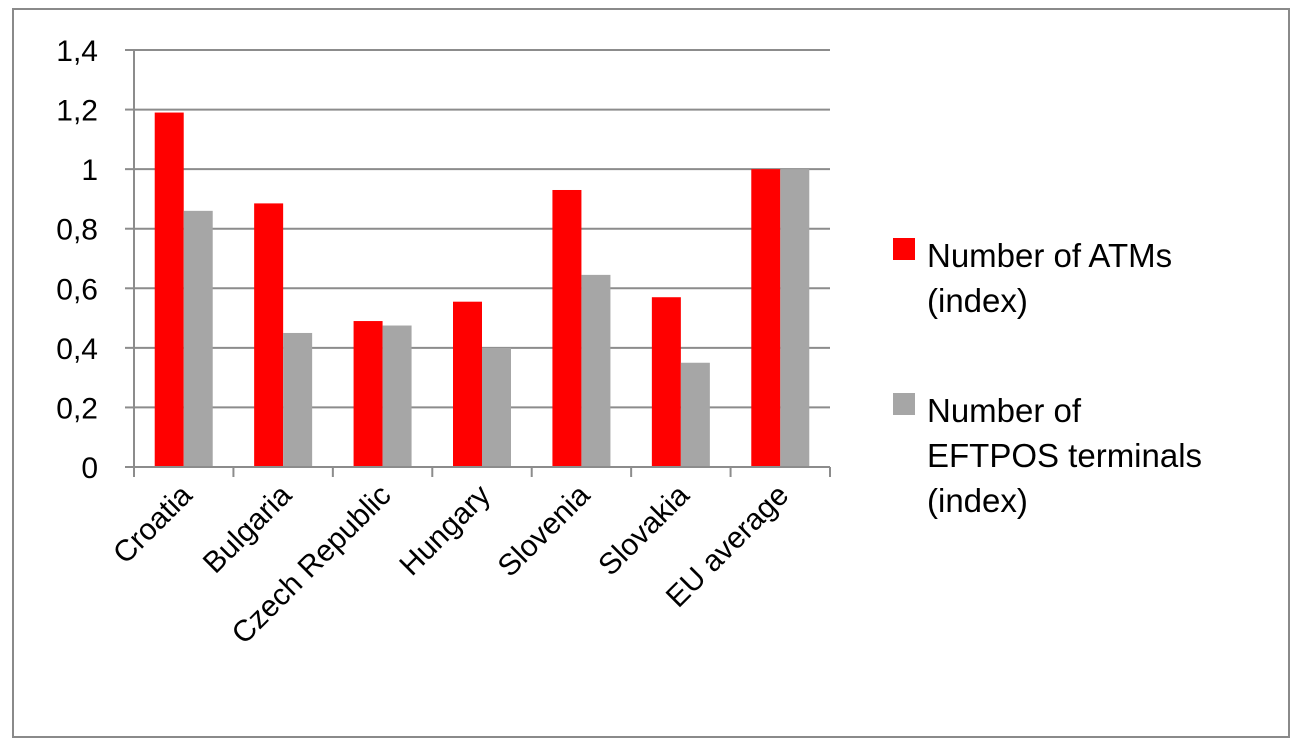 This screenshot has width=1305, height=746. What do you see at coordinates (666, 382) in the screenshot?
I see `bar-atms-slovakia` at bounding box center [666, 382].